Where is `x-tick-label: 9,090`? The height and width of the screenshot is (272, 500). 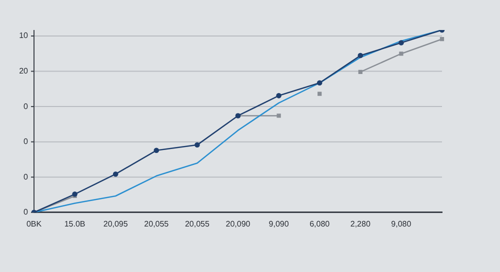
x-tick-label: 9,090 is located at coordinates (279, 223).